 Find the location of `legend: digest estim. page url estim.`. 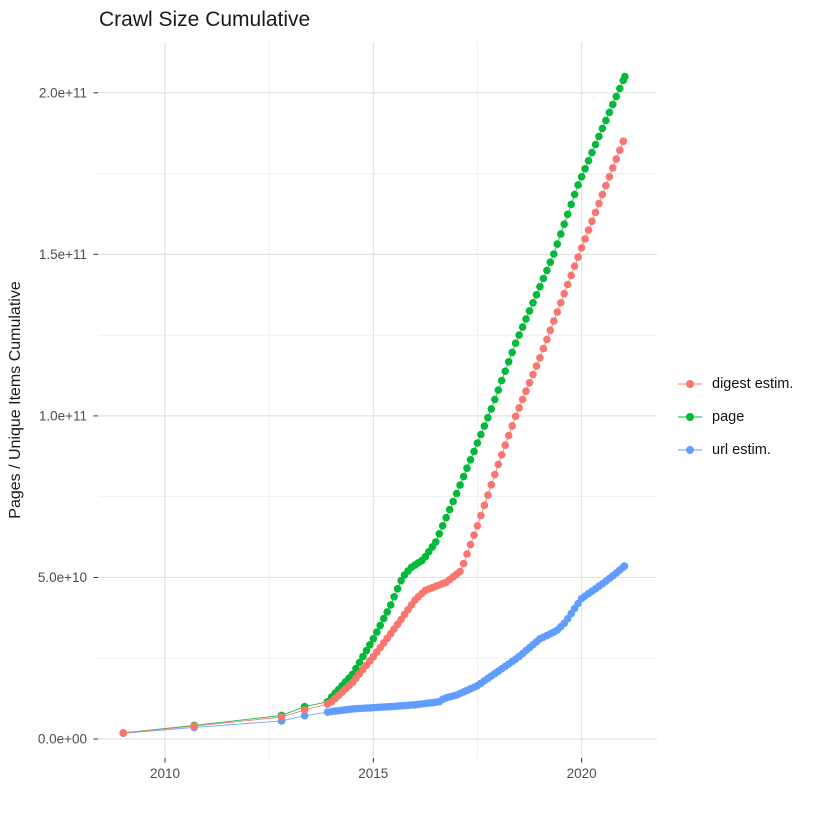

legend: digest estim. page url estim. is located at coordinates (734, 416).